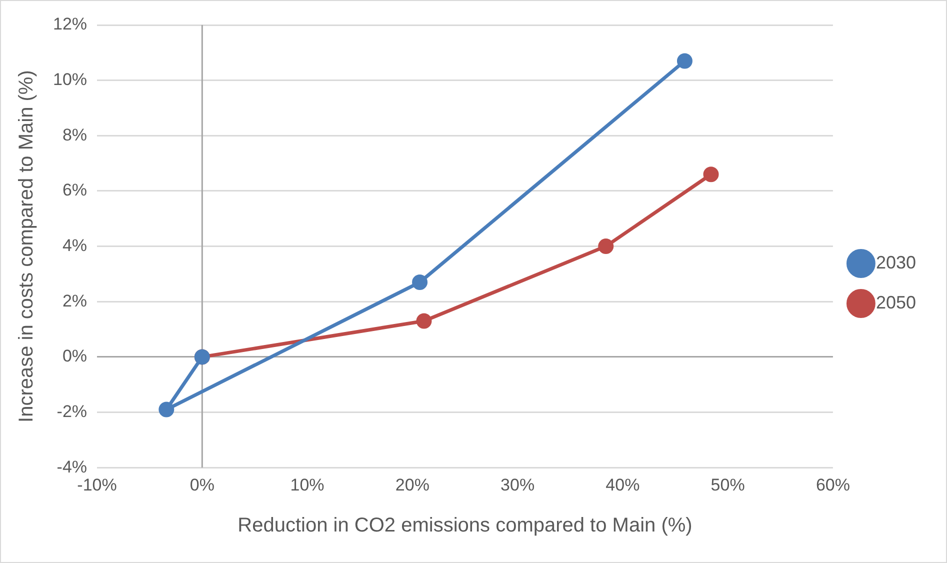 The height and width of the screenshot is (563, 947). What do you see at coordinates (75, 245) in the screenshot?
I see `y-tick-label: 4%` at bounding box center [75, 245].